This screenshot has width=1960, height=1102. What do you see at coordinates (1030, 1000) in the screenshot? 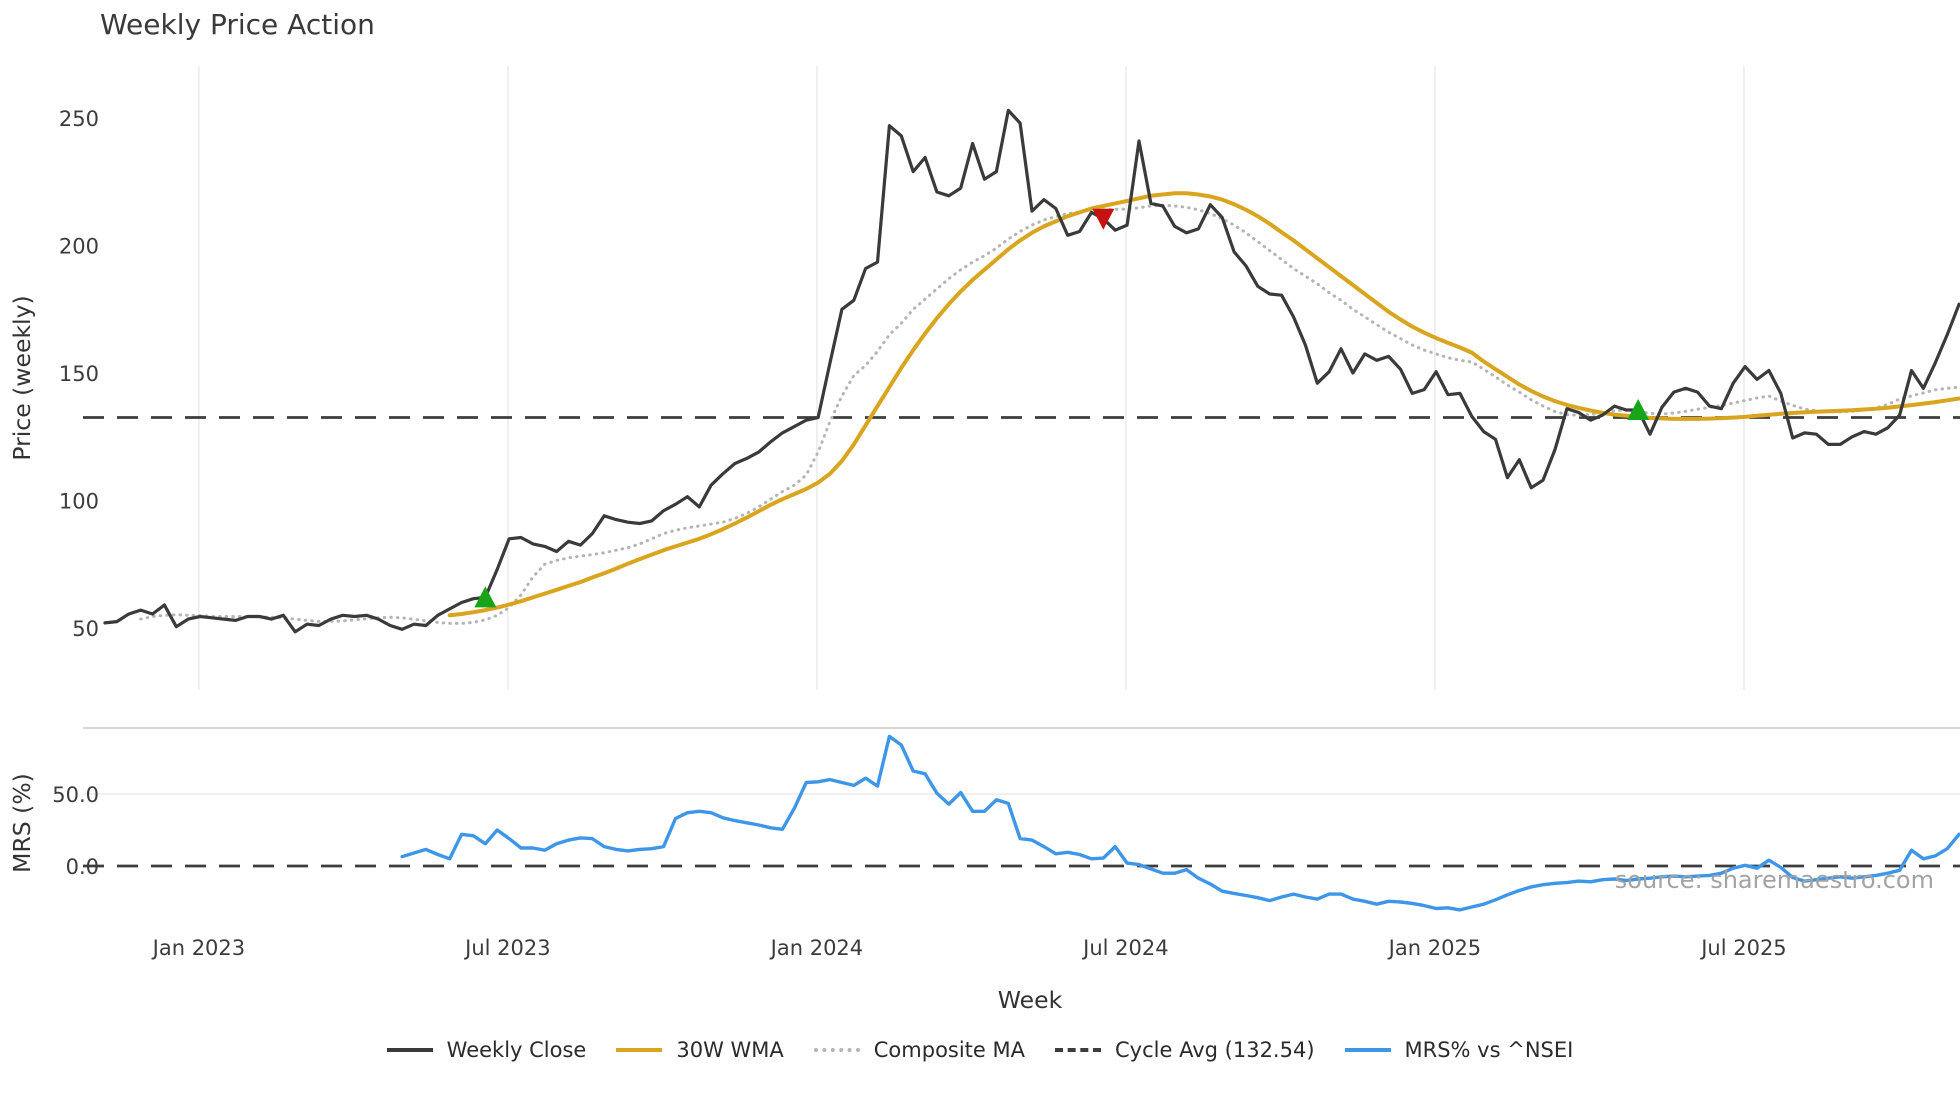
I see `x-axis-label: Week` at bounding box center [1030, 1000].